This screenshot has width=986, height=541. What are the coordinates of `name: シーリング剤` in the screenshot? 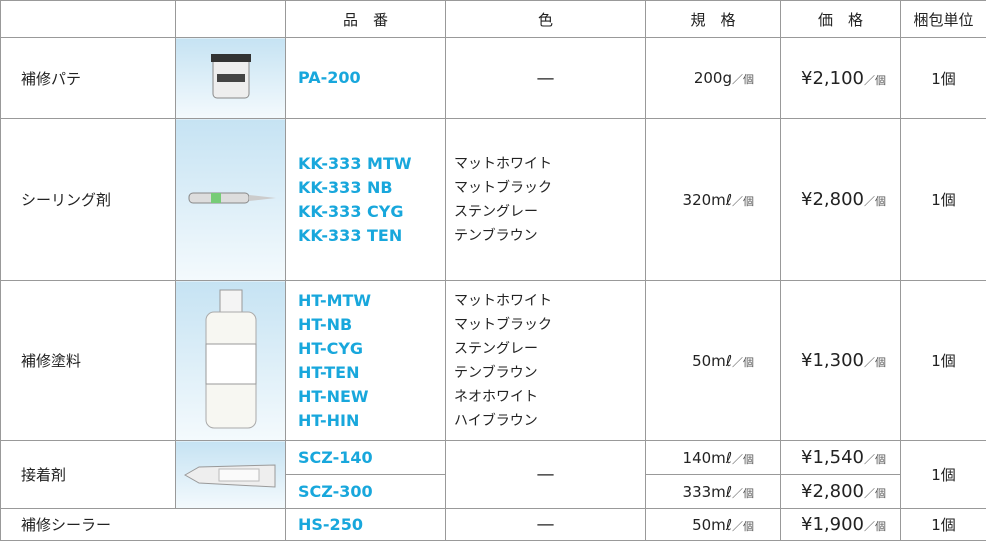 It's located at (88, 200).